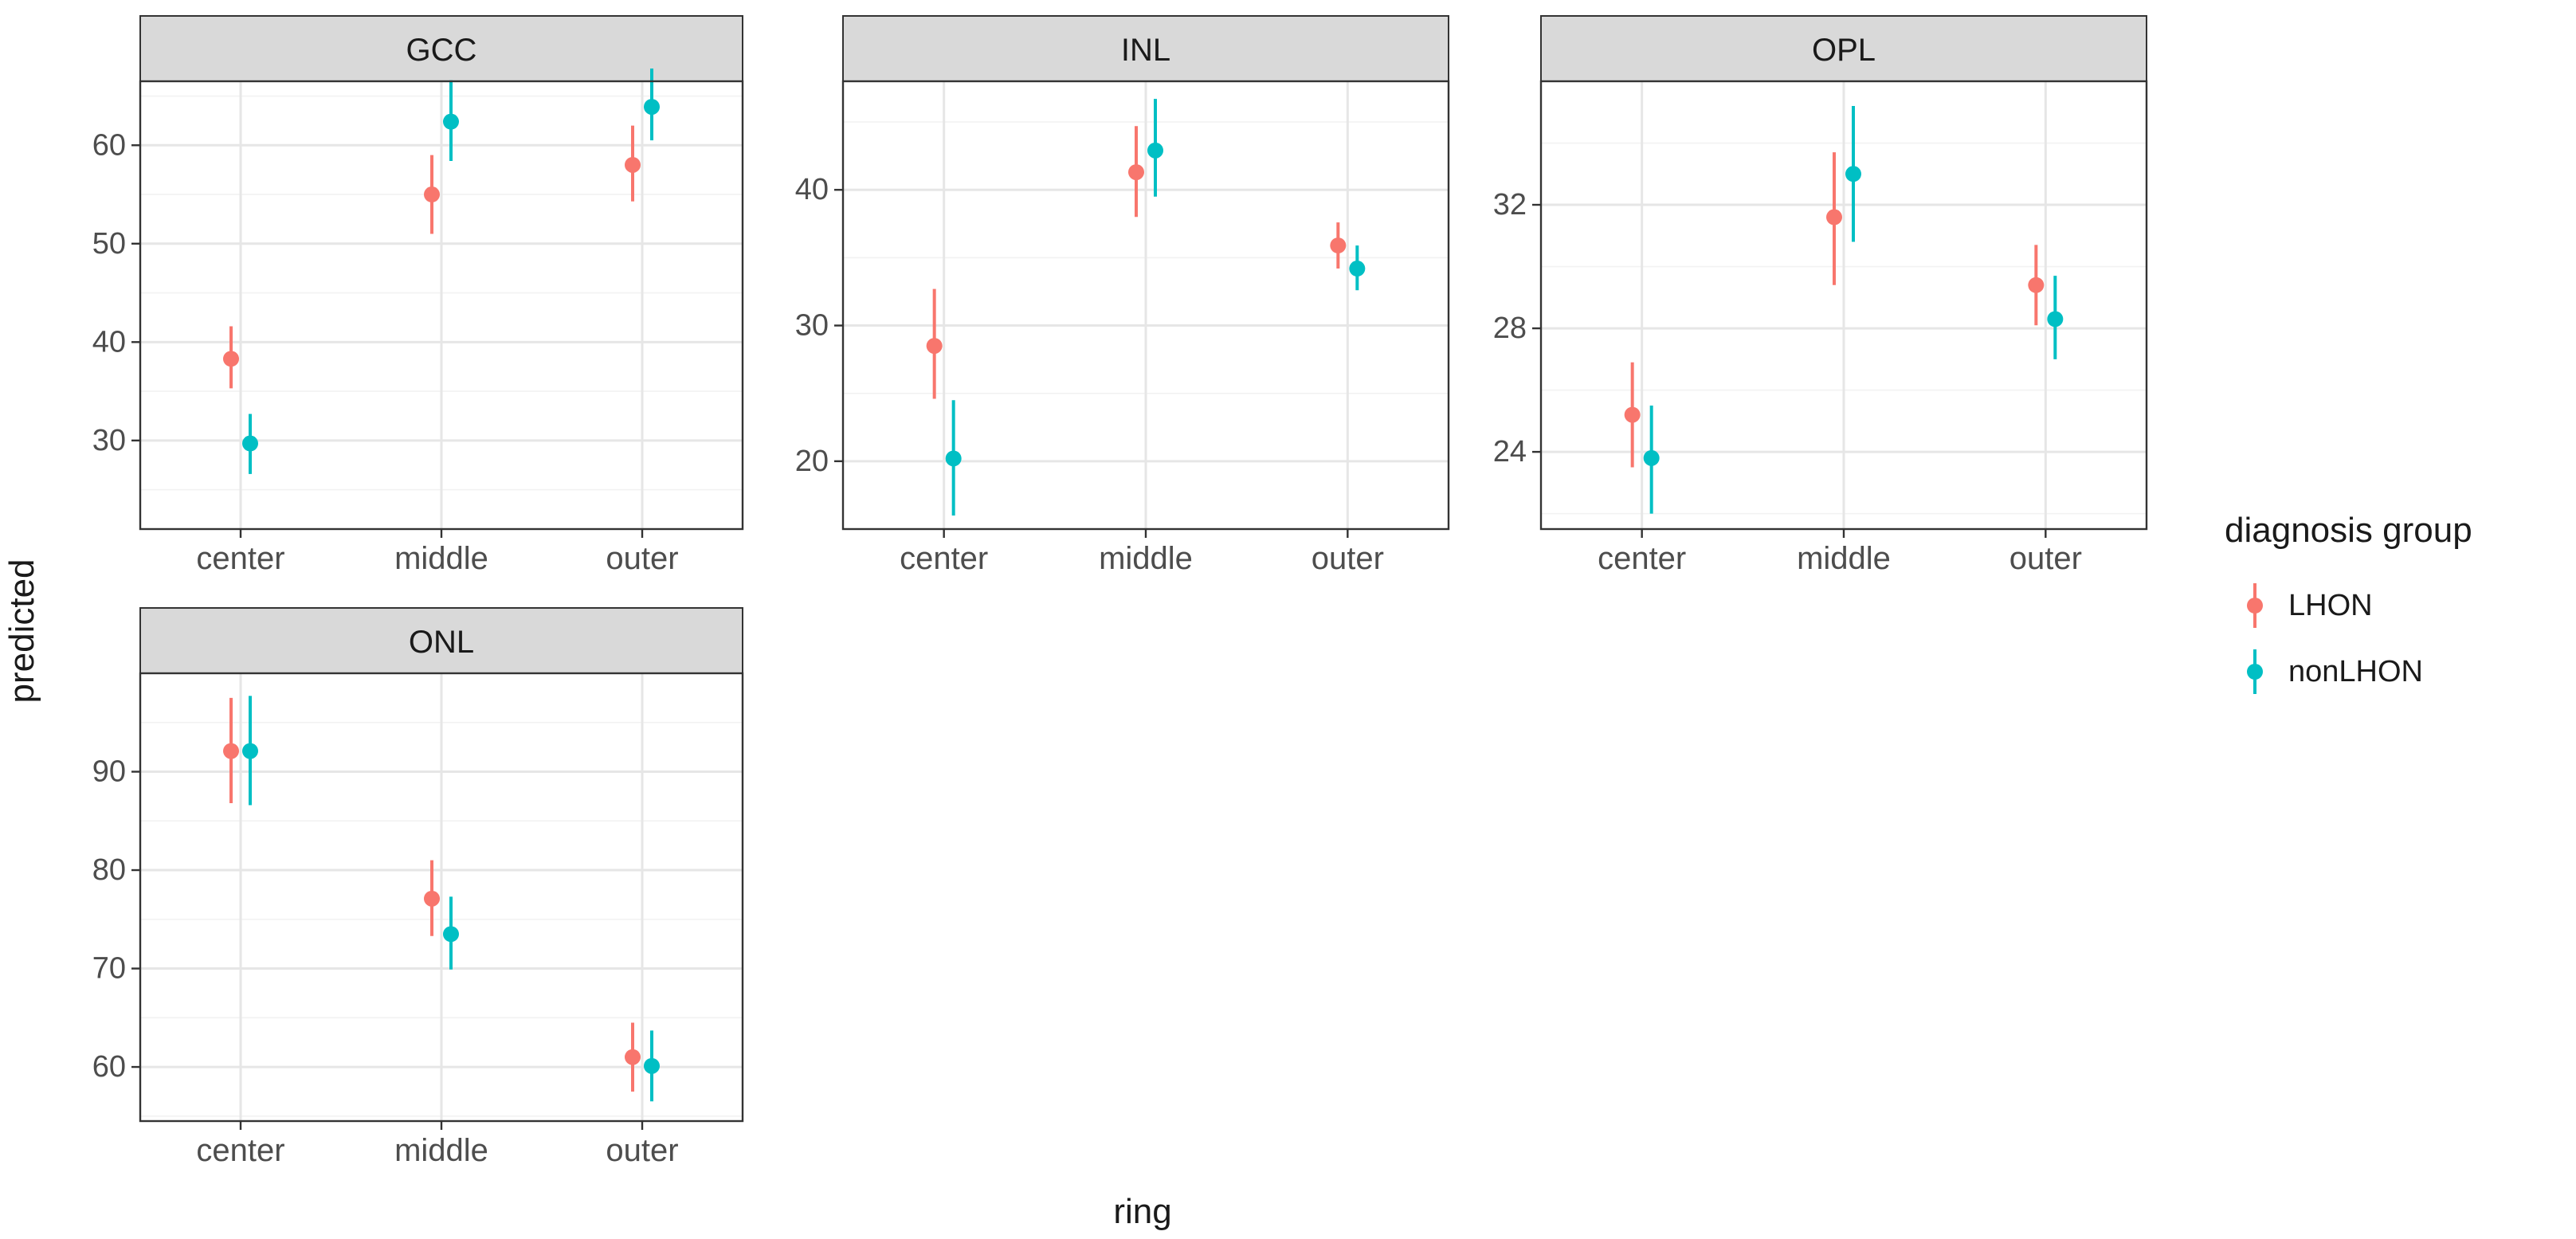 The image size is (2576, 1239). What do you see at coordinates (109, 870) in the screenshot?
I see `y-tick-label: 80` at bounding box center [109, 870].